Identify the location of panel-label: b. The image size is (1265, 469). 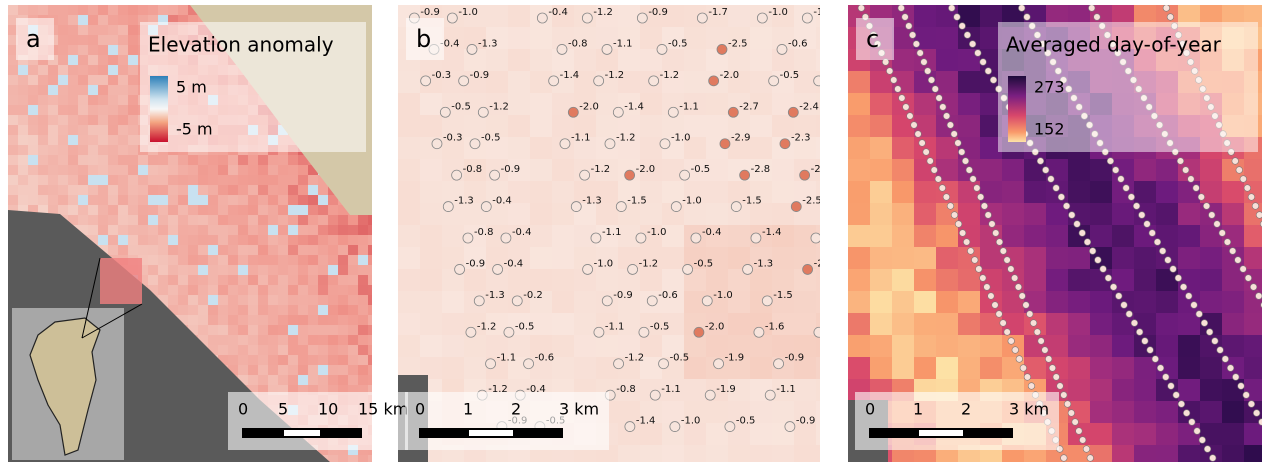
(423, 39).